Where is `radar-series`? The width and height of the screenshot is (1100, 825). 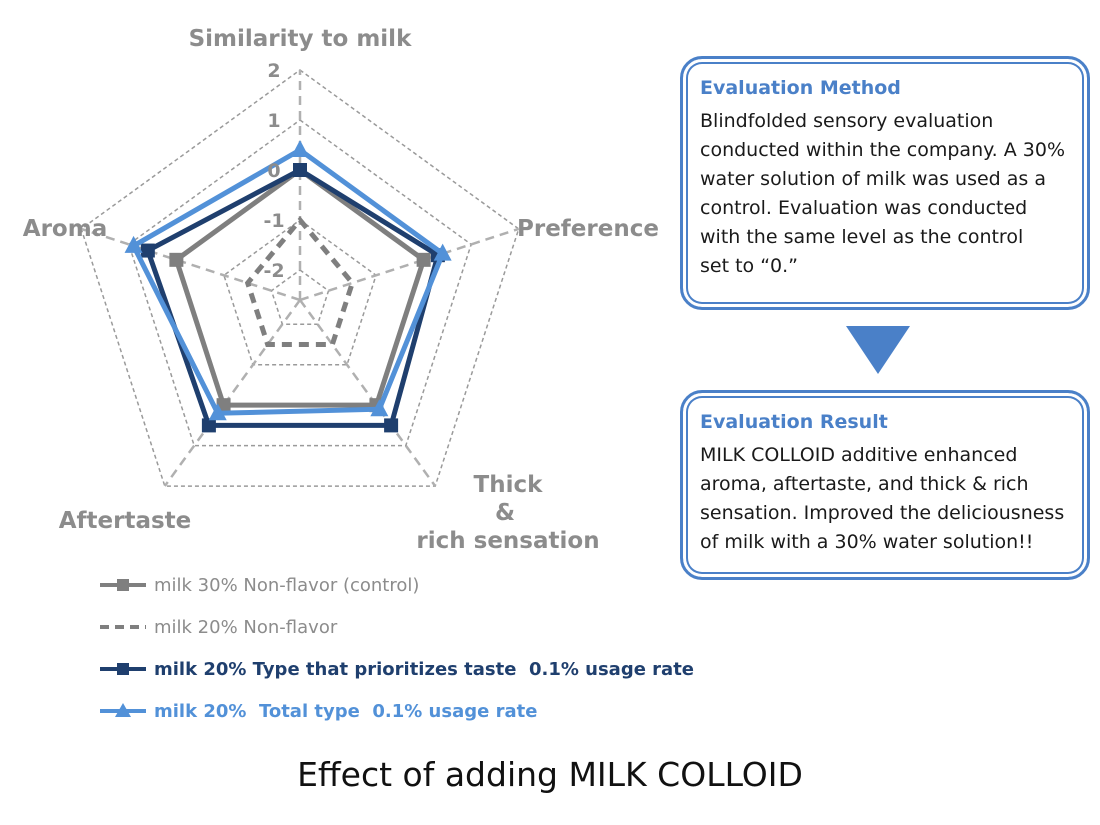
radar-series is located at coordinates (288, 286).